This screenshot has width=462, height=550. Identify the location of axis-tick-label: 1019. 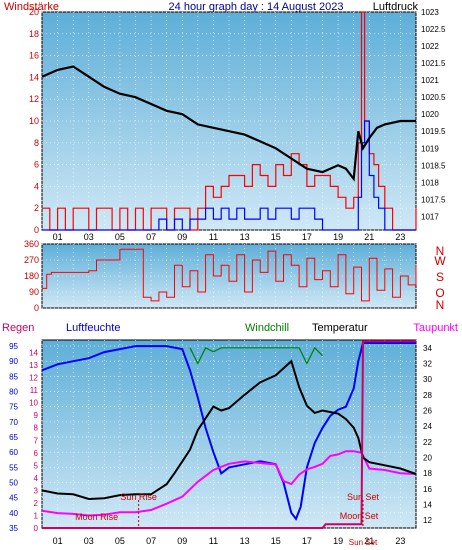
(430, 148).